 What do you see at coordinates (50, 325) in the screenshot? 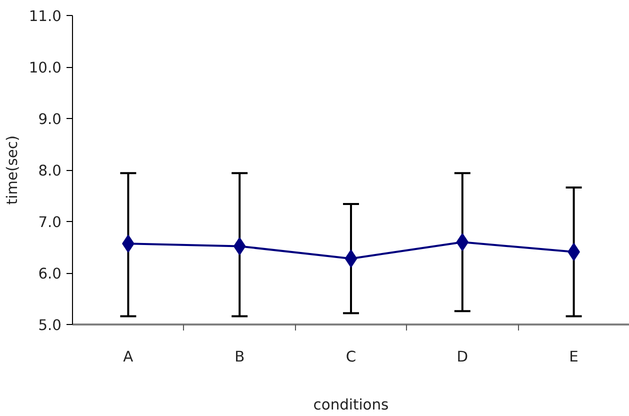
I see `y-tick-label: 5.0` at bounding box center [50, 325].